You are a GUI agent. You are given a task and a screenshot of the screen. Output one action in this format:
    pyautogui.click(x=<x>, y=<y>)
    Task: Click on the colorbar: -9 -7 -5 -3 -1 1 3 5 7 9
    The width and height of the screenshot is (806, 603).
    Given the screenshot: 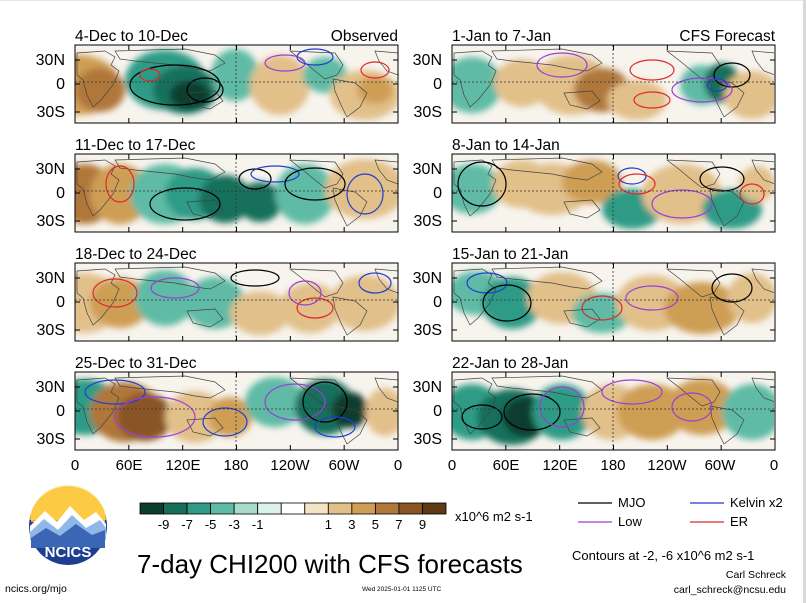 What is the action you would take?
    pyautogui.click(x=293, y=517)
    